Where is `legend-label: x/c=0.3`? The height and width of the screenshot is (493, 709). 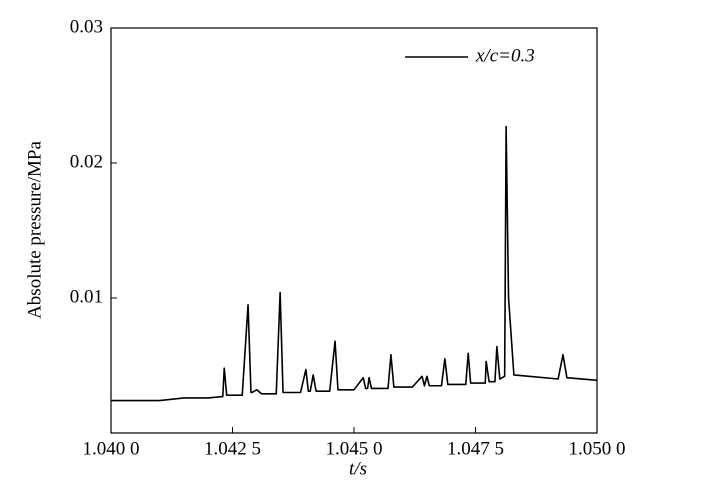
legend-label: x/c=0.3 is located at coordinates (505, 55).